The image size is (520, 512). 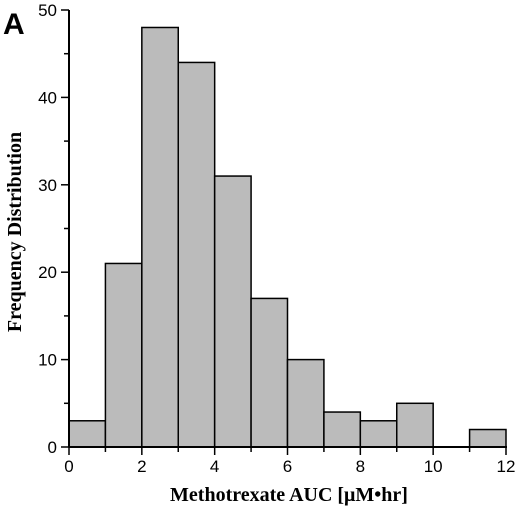 I want to click on panel-label: A, so click(x=14, y=24).